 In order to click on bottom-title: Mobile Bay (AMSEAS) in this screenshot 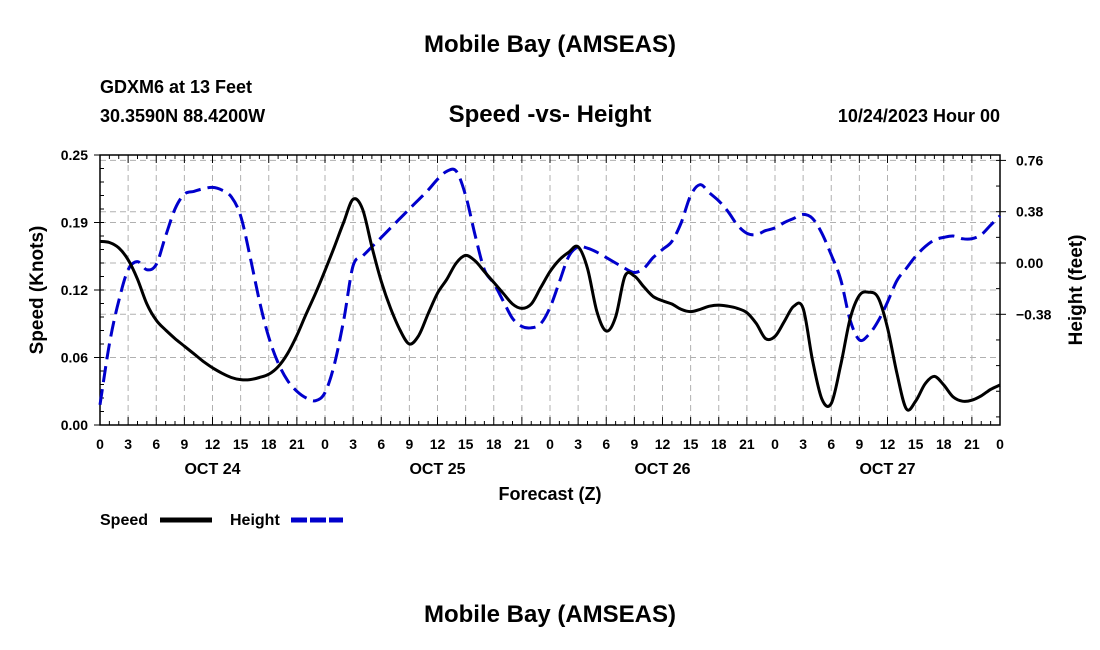, I will do `click(550, 614)`.